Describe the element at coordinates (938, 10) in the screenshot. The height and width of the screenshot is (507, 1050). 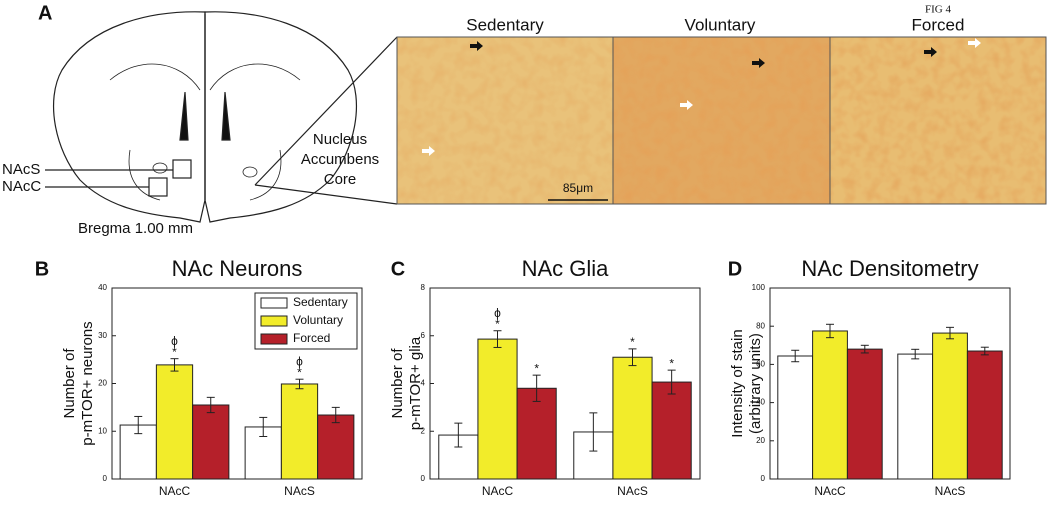
I see `figure-label: FIG 4` at that location.